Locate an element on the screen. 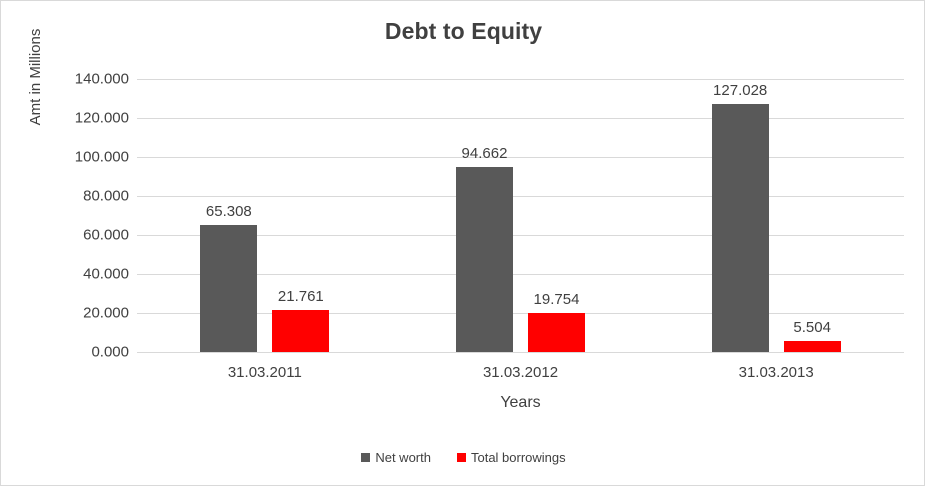 Image resolution: width=925 pixels, height=486 pixels. bar-value-label: 19.754 is located at coordinates (556, 300).